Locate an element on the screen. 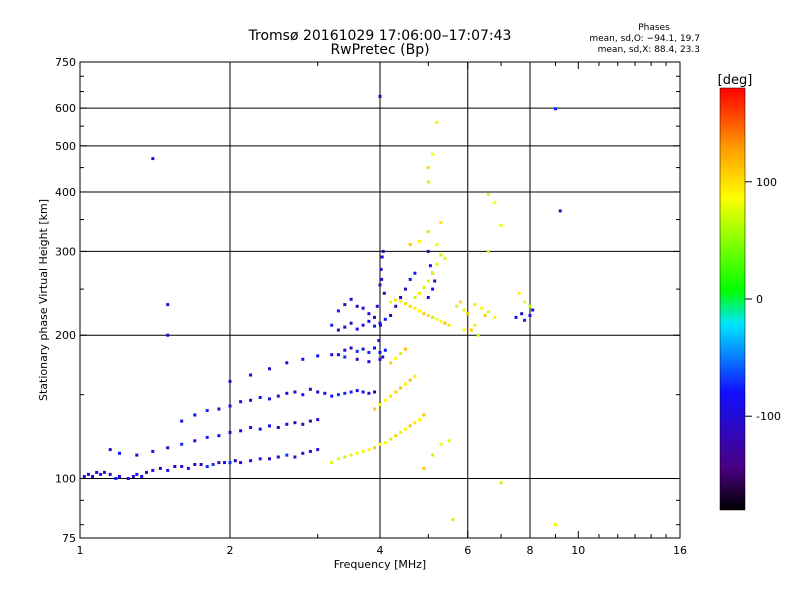 Image resolution: width=800 pixels, height=600 pixels. chart-subtitle: RwPretec (Bp) is located at coordinates (379, 50).